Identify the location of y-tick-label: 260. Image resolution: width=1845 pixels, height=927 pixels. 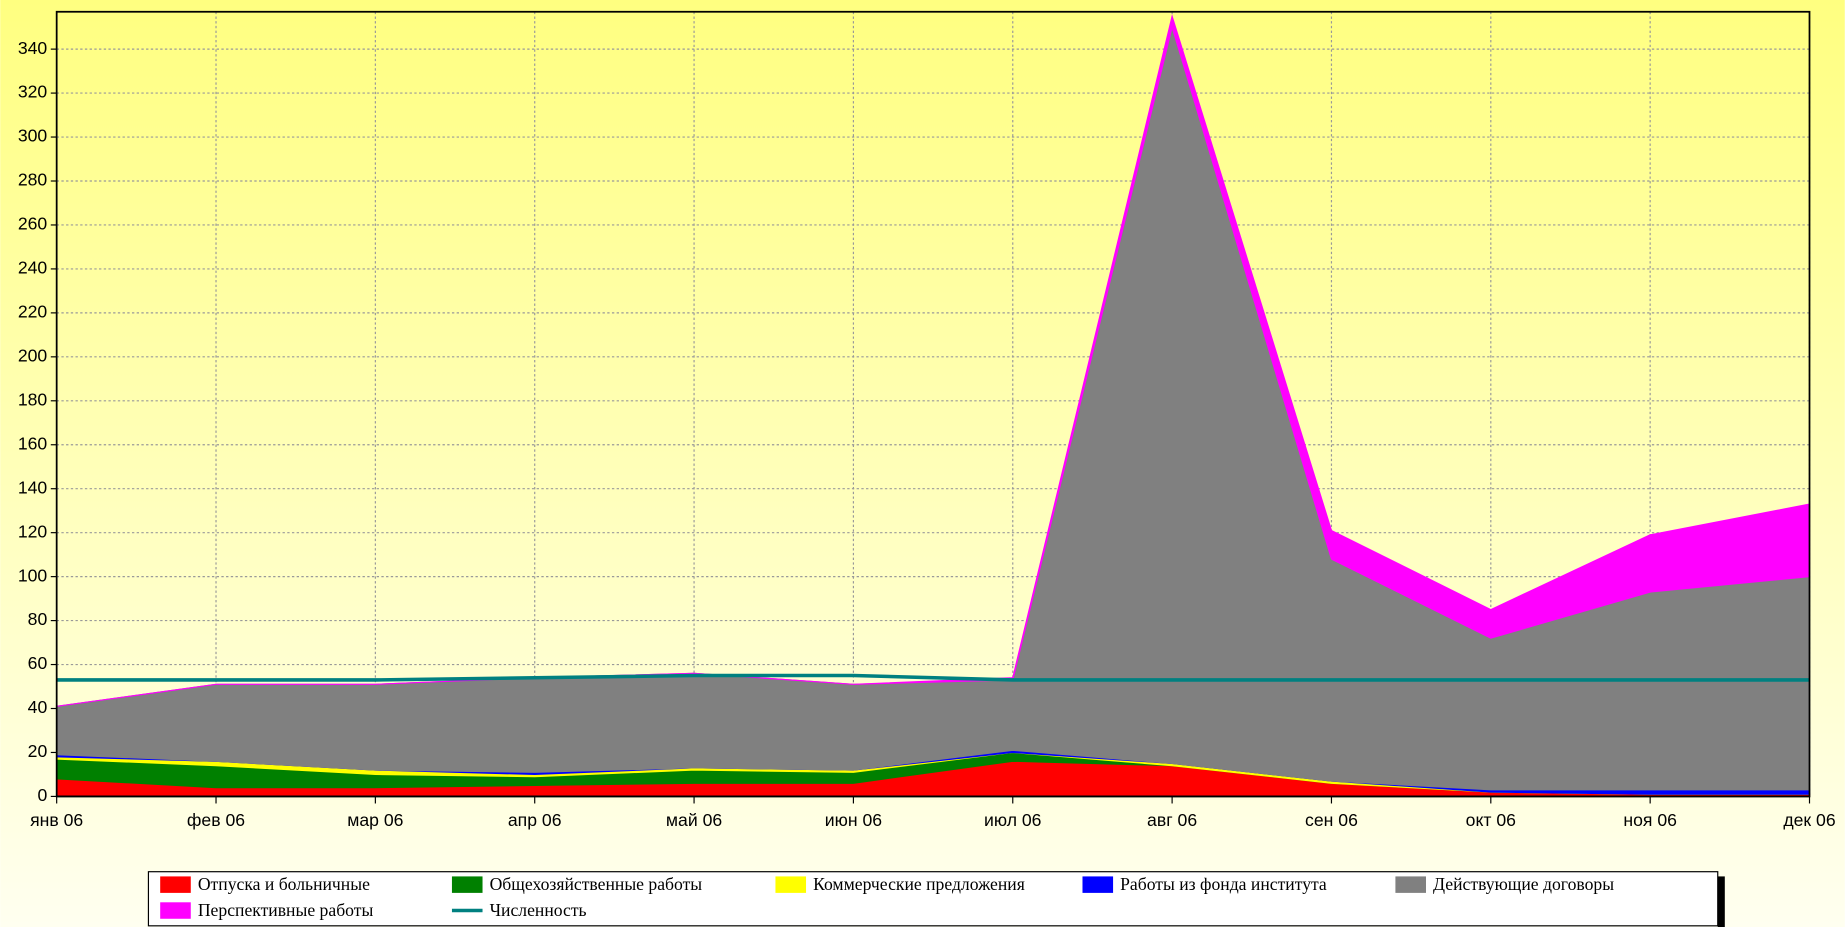
(33, 224).